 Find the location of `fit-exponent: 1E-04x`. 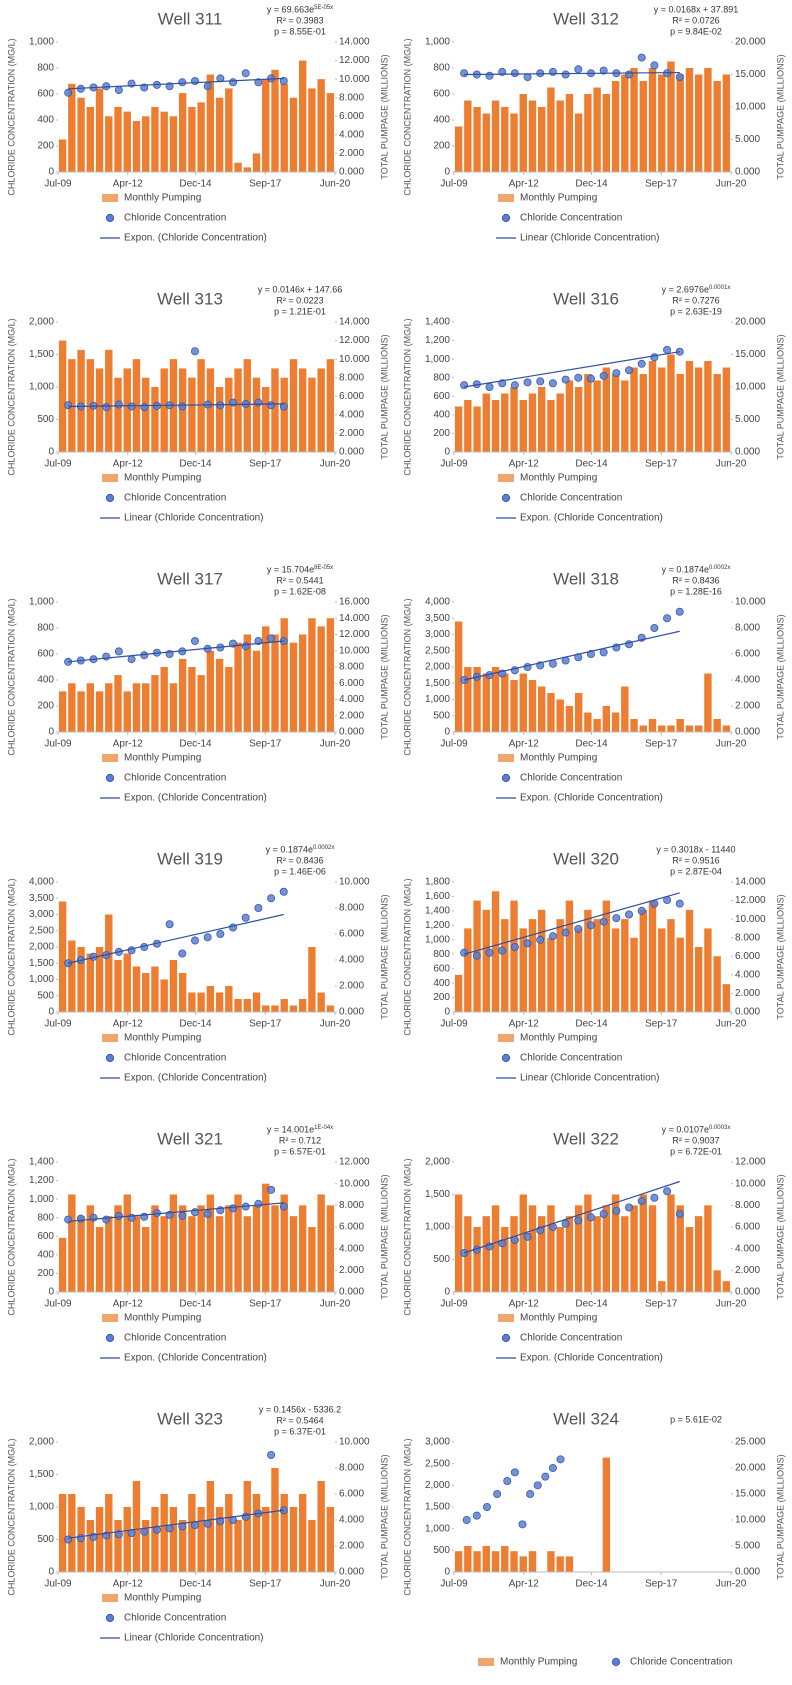

fit-exponent: 1E-04x is located at coordinates (323, 1128).